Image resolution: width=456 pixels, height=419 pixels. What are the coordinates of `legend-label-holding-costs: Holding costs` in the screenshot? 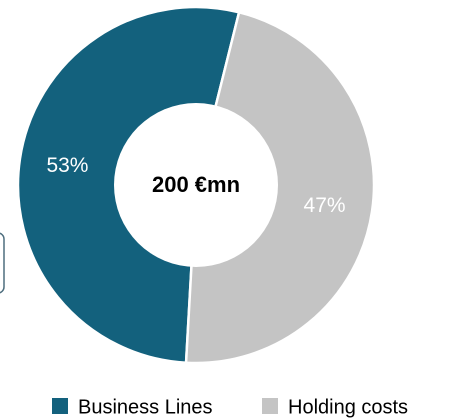 It's located at (348, 407).